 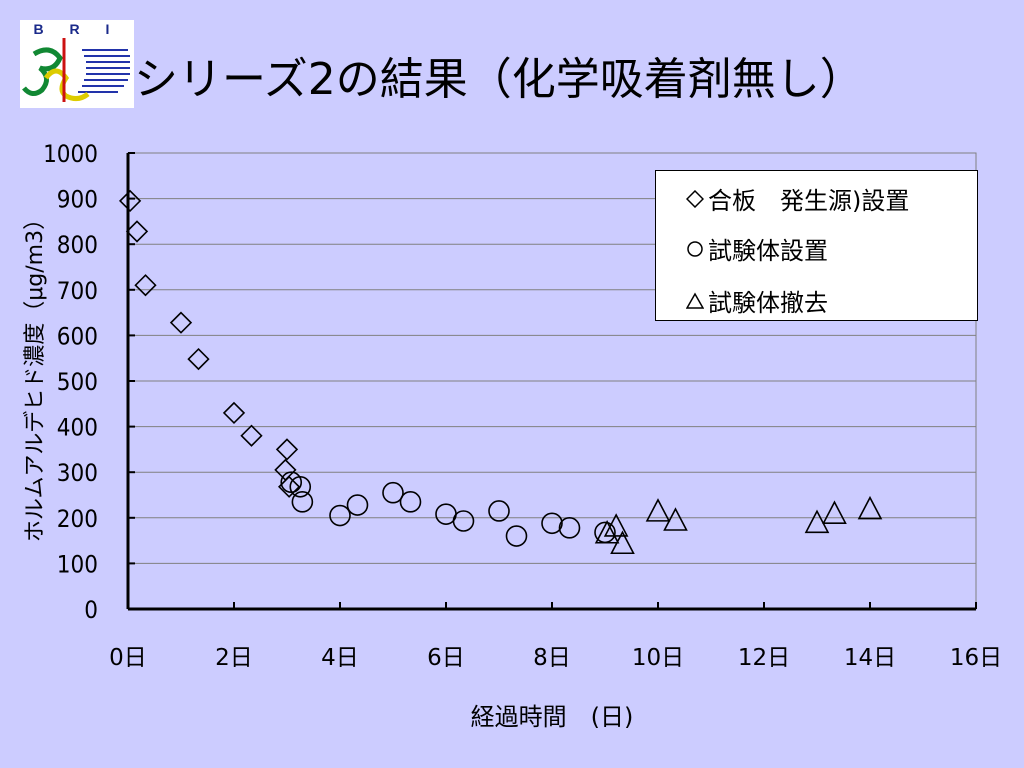 I want to click on y-tick-label: 0, so click(x=91, y=610).